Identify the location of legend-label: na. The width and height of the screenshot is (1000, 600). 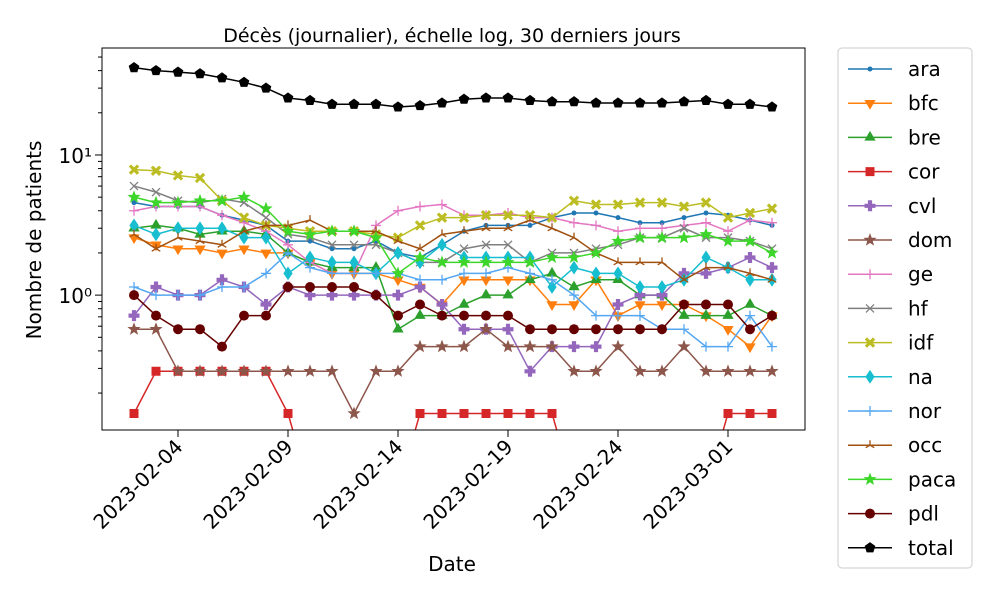
(920, 377).